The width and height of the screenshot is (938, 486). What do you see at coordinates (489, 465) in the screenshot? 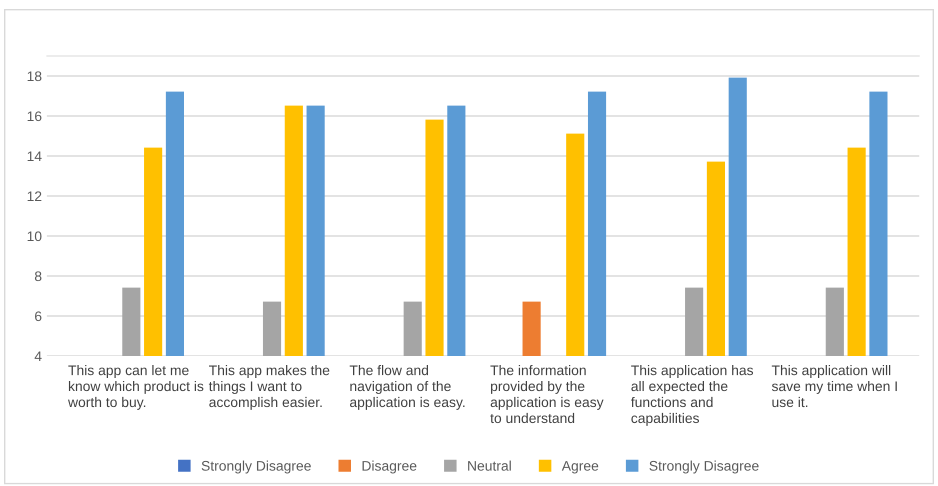
I see `legend-label: Neutral` at bounding box center [489, 465].